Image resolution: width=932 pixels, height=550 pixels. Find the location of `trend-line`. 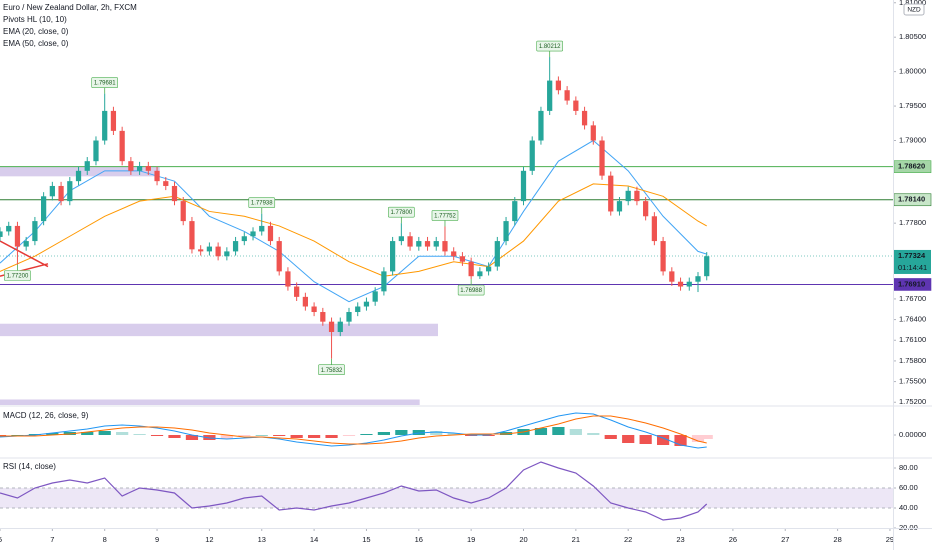

trend-line is located at coordinates (24, 254).